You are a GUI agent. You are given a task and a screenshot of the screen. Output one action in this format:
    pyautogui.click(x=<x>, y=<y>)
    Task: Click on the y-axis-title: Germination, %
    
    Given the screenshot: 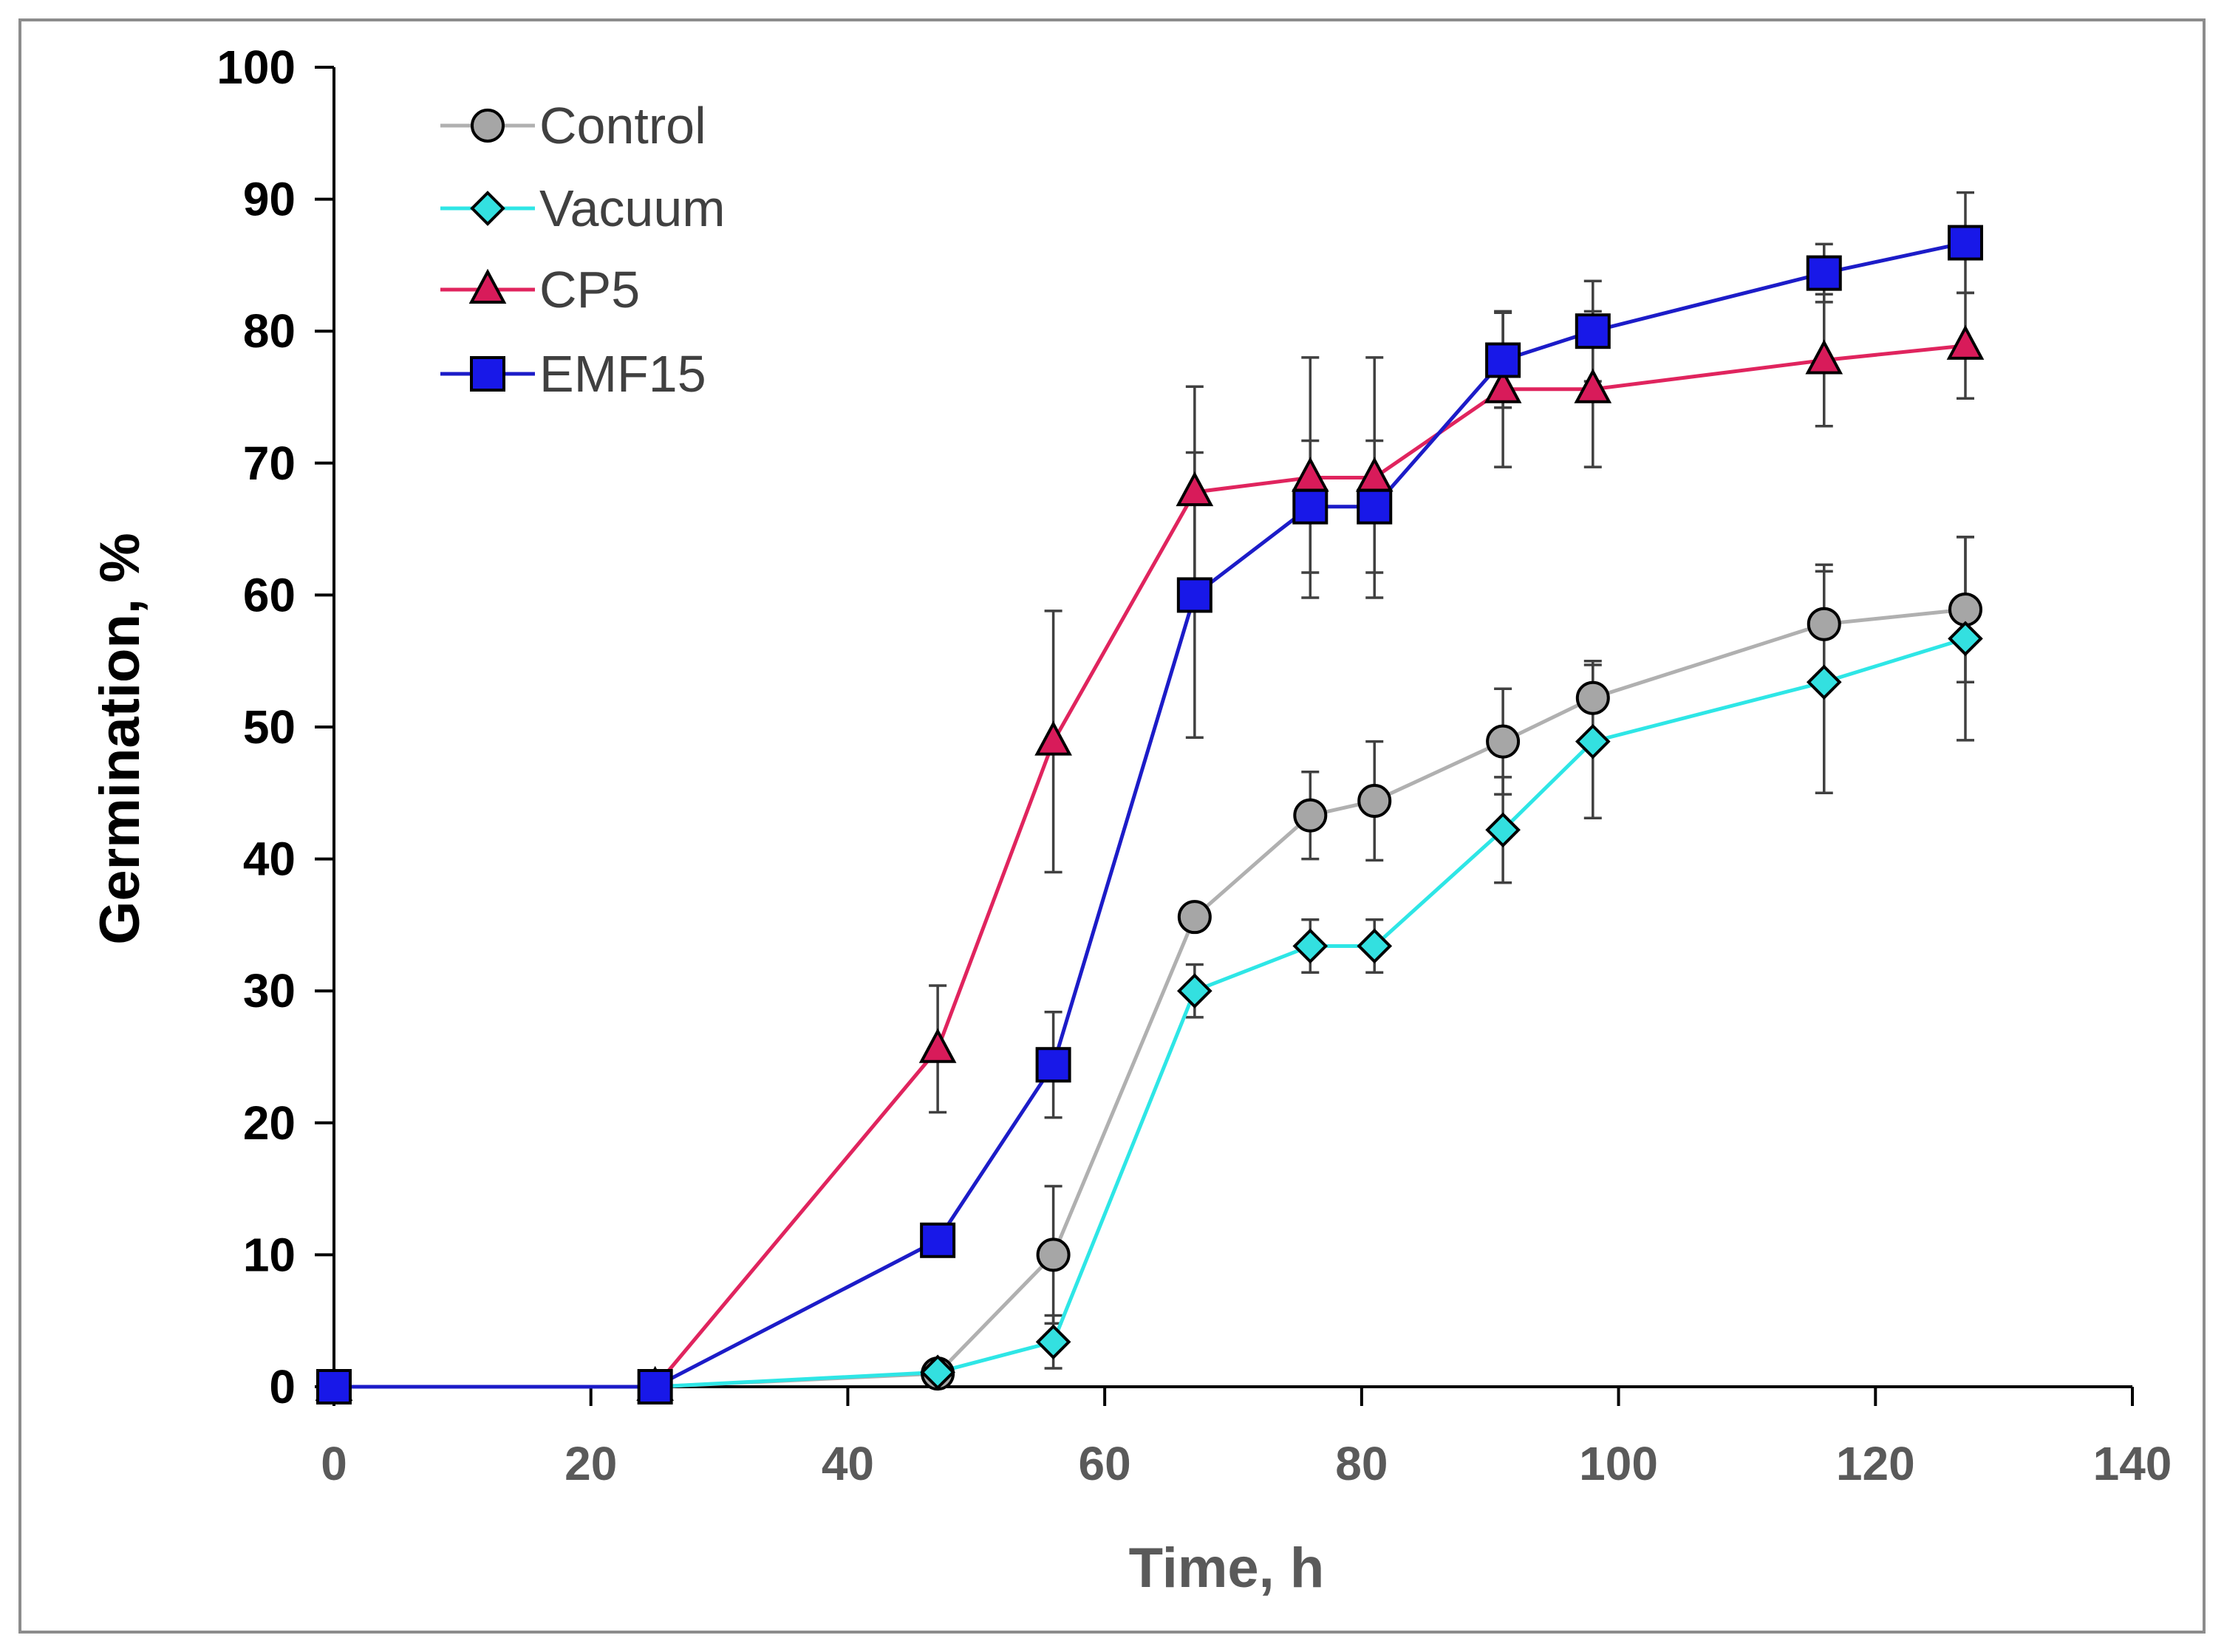 What is the action you would take?
    pyautogui.click(x=120, y=738)
    